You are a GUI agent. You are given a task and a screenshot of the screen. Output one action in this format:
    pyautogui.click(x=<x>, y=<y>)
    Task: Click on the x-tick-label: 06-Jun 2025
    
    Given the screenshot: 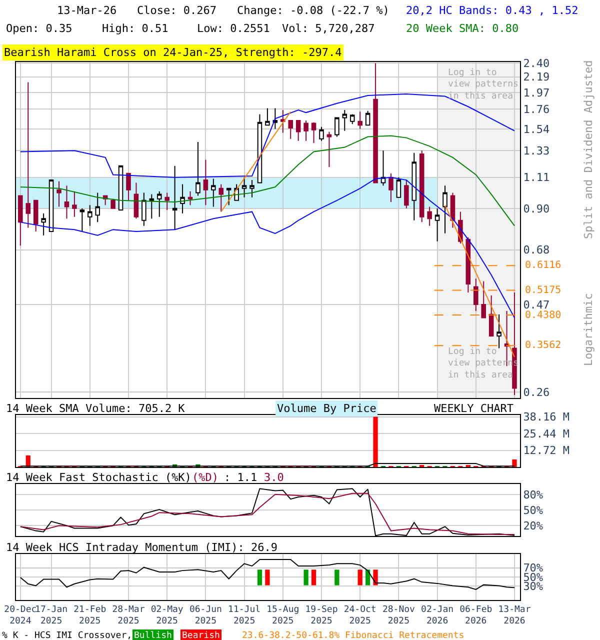 What is the action you would take?
    pyautogui.click(x=205, y=615)
    